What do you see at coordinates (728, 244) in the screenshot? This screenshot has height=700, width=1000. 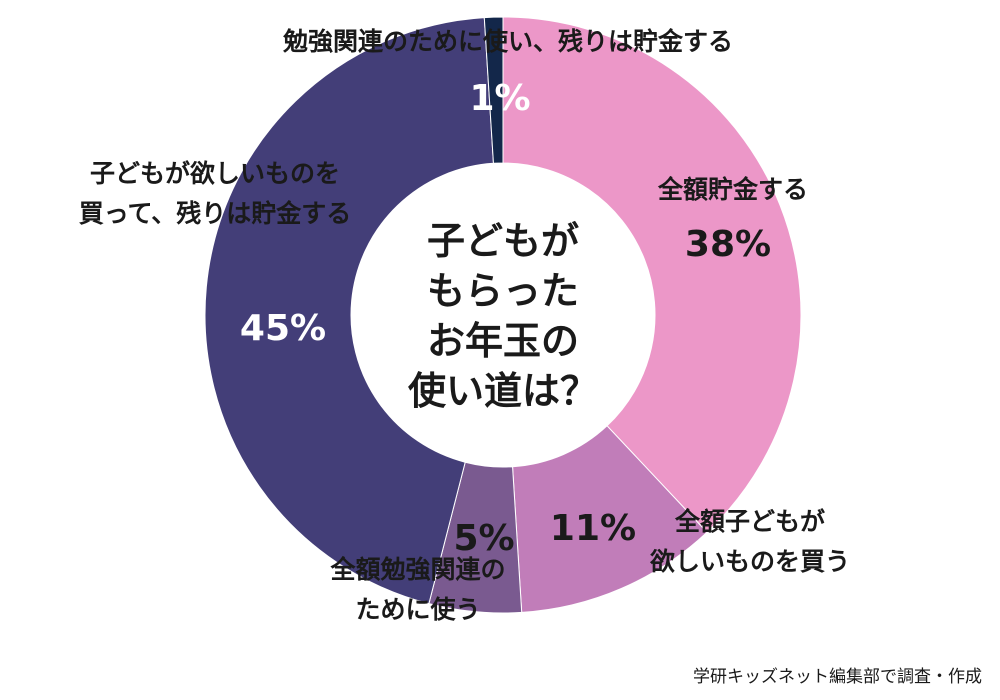 I see `slice-1-value: 38%` at bounding box center [728, 244].